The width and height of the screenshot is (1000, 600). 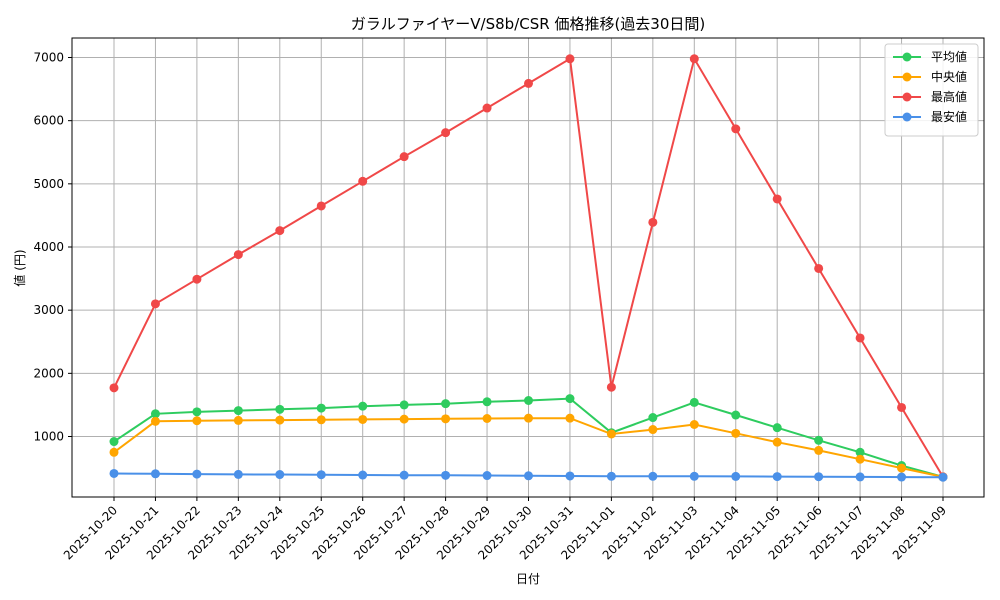 I want to click on chart-title: ガラルファイヤーV/S8b/CSR 価格推移(過去30日間), so click(x=528, y=24).